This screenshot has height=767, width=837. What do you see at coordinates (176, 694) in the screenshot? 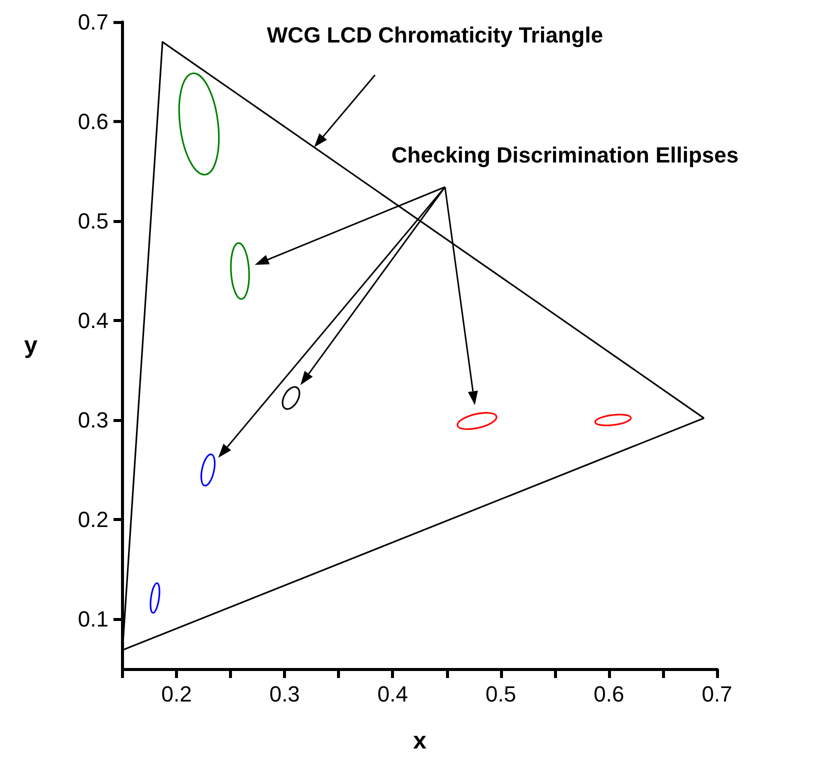
I see `x-tick-label: 0.2` at bounding box center [176, 694].